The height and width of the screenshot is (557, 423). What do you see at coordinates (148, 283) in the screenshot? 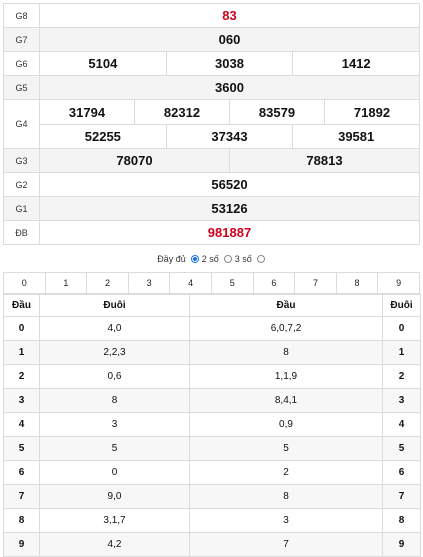
I see `digit-button: 3` at bounding box center [148, 283].